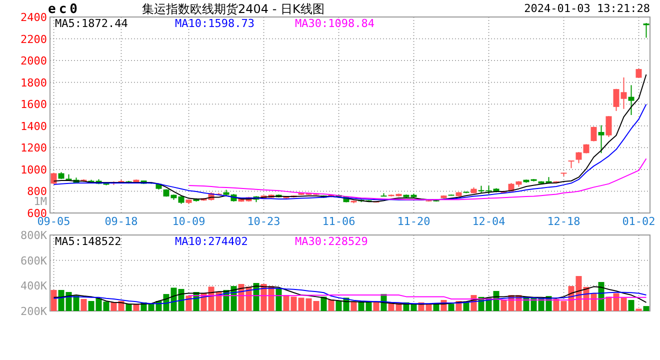 This screenshot has height=360, width=660. Describe the element at coordinates (33, 39) in the screenshot. I see `y-tick-label: 2200` at that location.